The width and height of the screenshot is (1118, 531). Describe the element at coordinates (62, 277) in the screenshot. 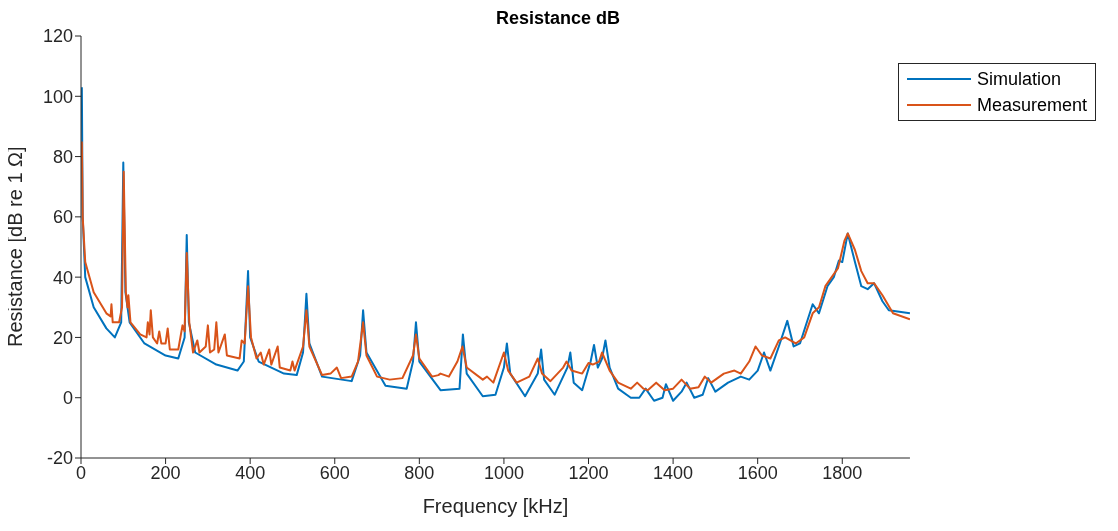

I see `y-tick-label: 40` at that location.